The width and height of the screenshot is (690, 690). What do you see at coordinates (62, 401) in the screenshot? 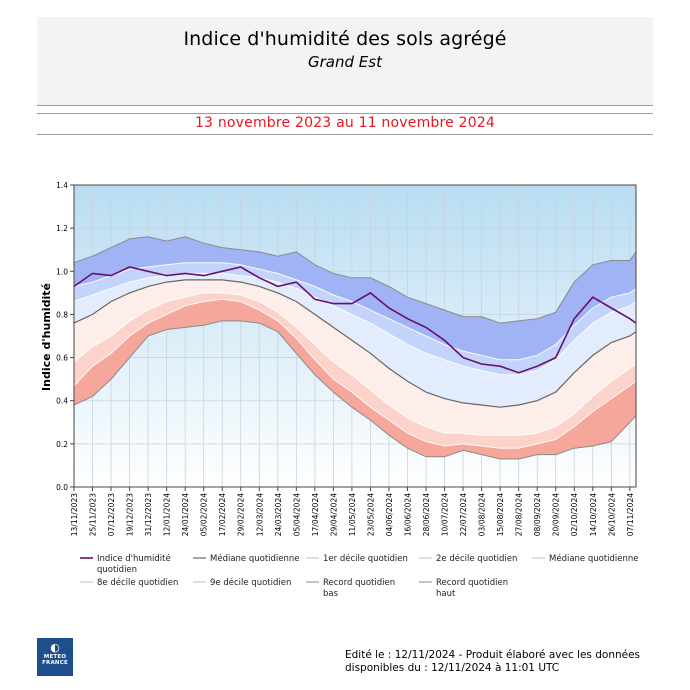
I see `y-tick-label: 0.4` at bounding box center [62, 401].